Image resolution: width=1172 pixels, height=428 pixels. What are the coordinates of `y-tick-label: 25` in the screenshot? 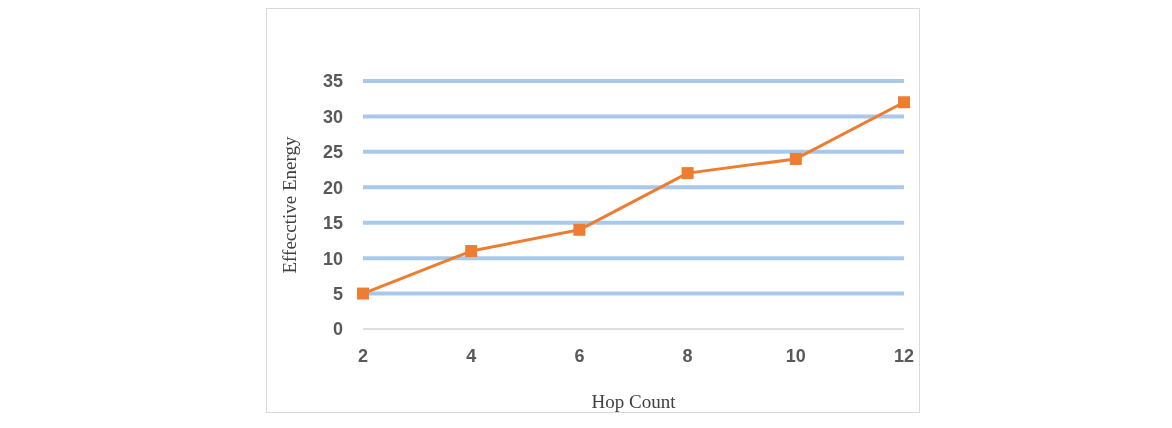 It's located at (332, 152).